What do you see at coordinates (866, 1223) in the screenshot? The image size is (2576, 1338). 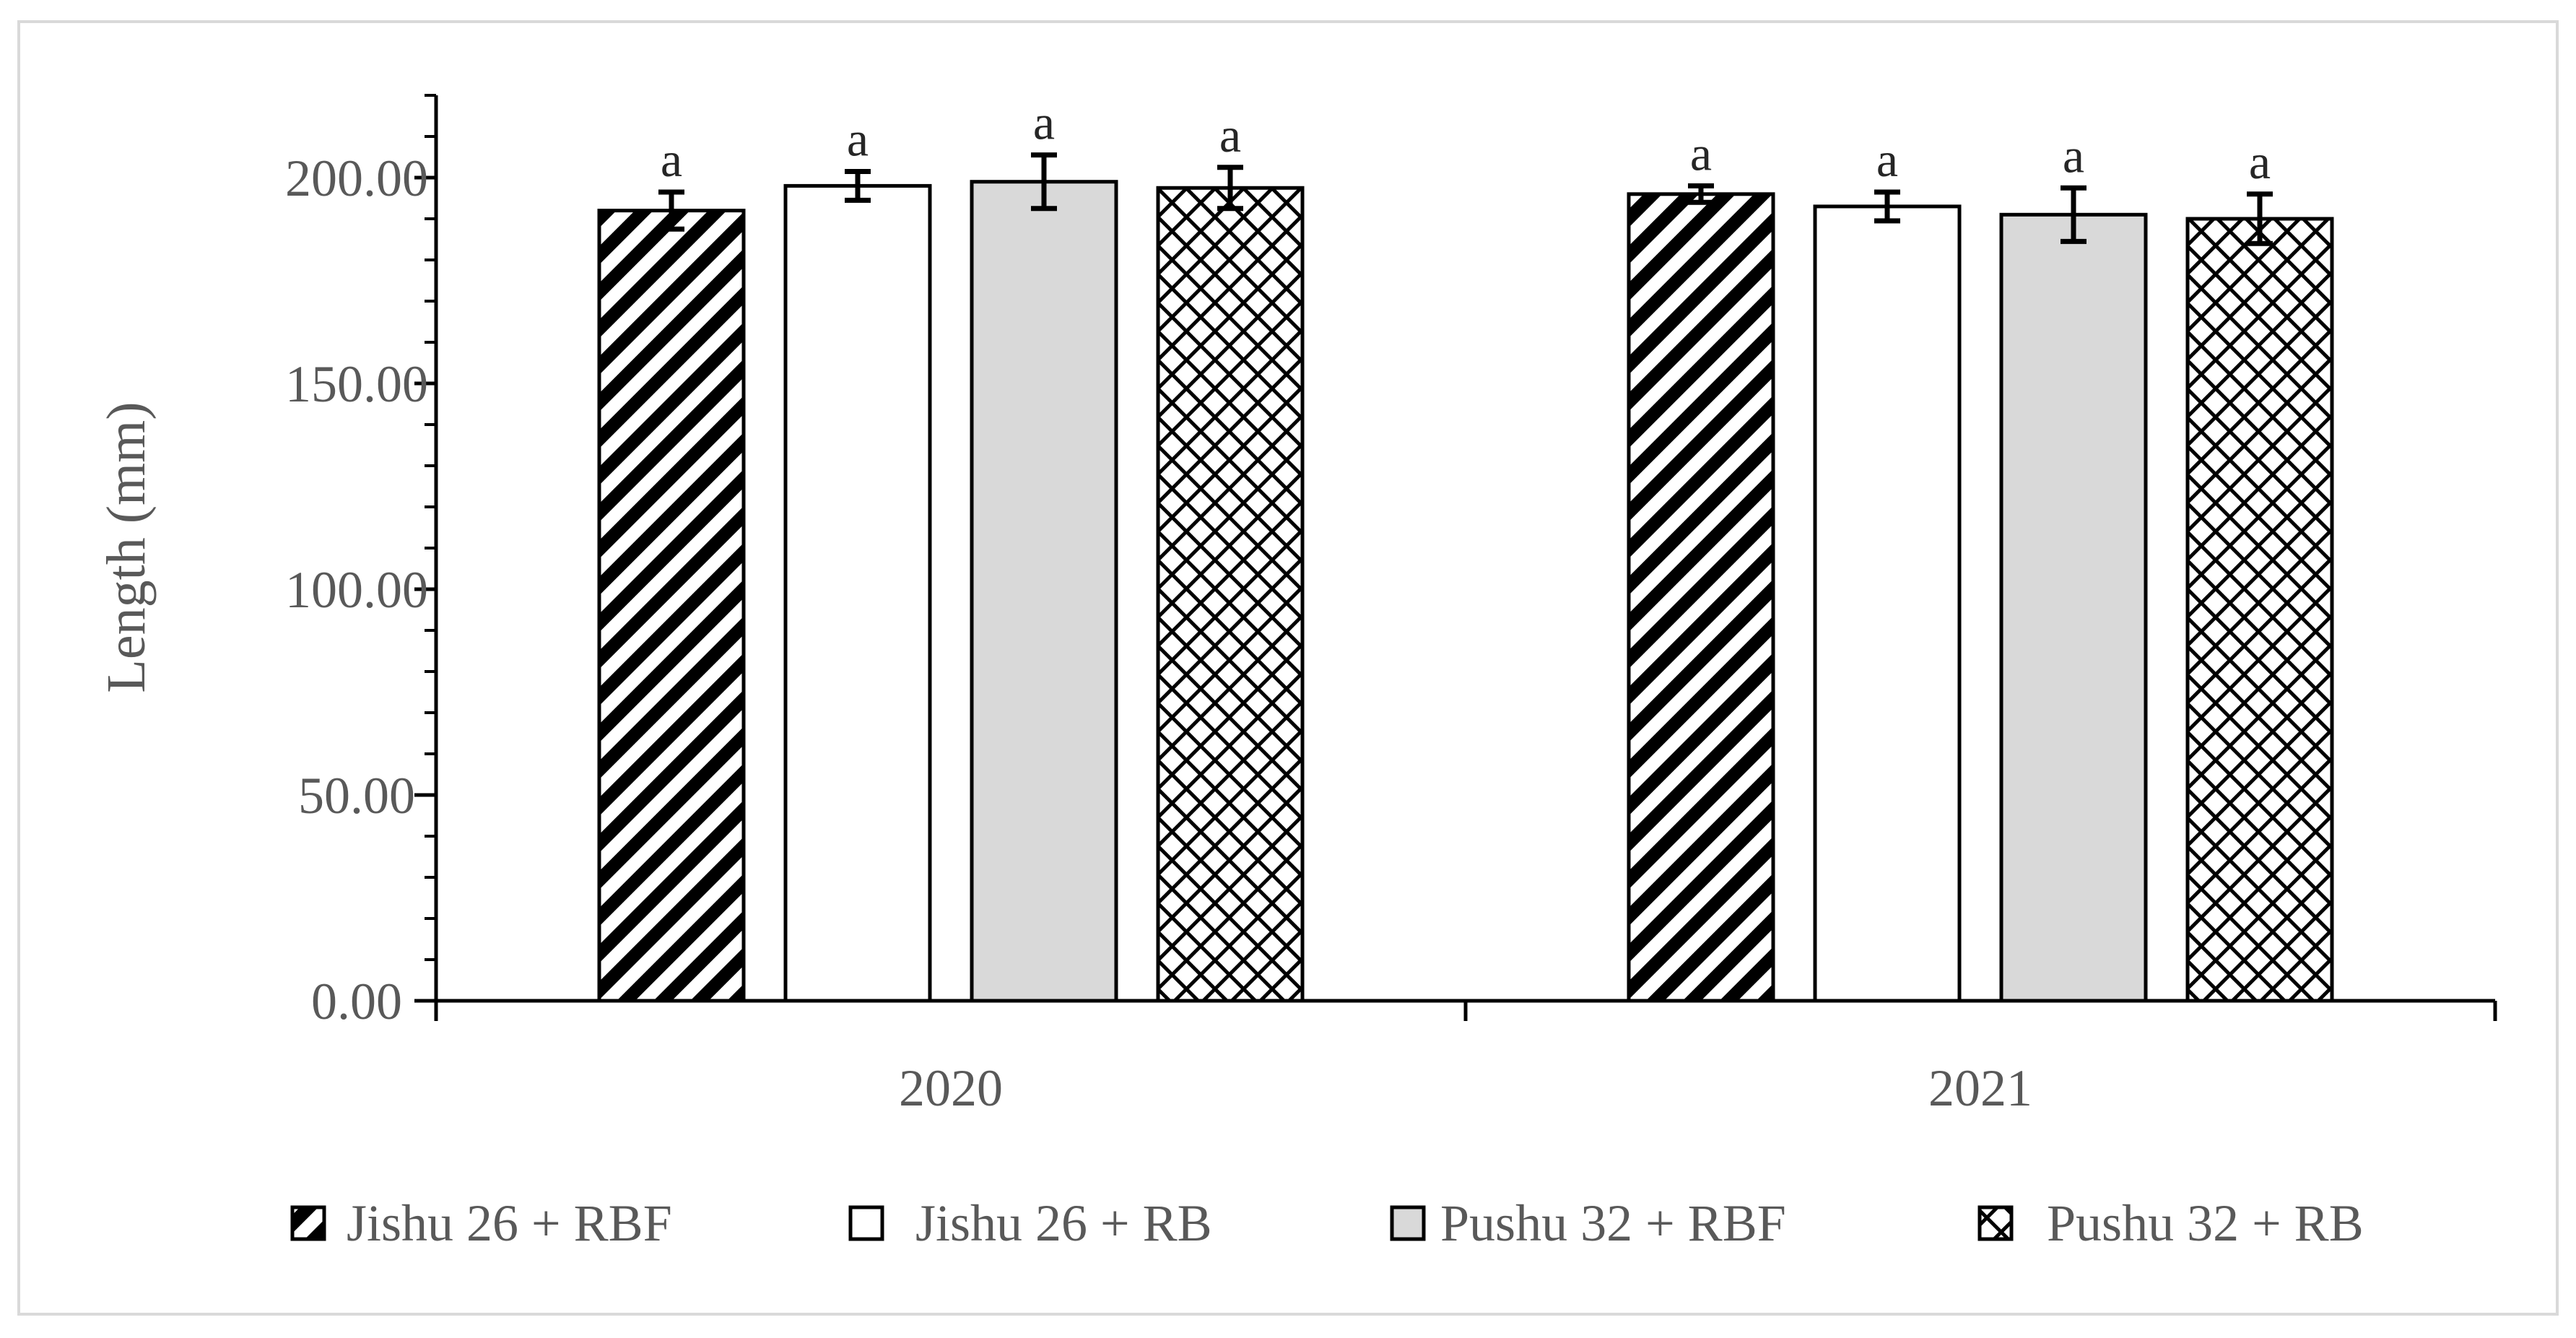 I see `legend-swatch-jishu26-rb` at bounding box center [866, 1223].